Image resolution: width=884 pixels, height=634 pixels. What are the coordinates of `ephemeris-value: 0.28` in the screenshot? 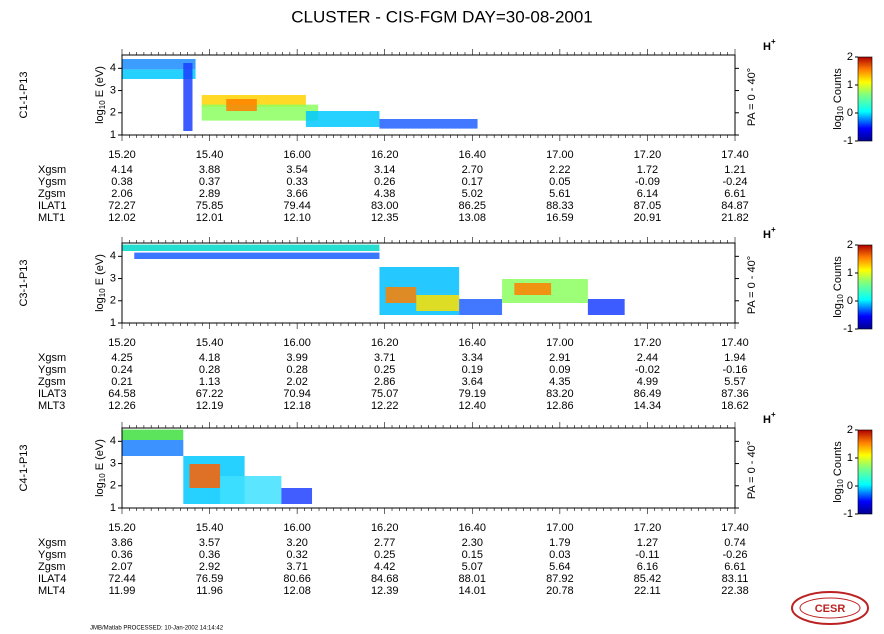 It's located at (296, 370).